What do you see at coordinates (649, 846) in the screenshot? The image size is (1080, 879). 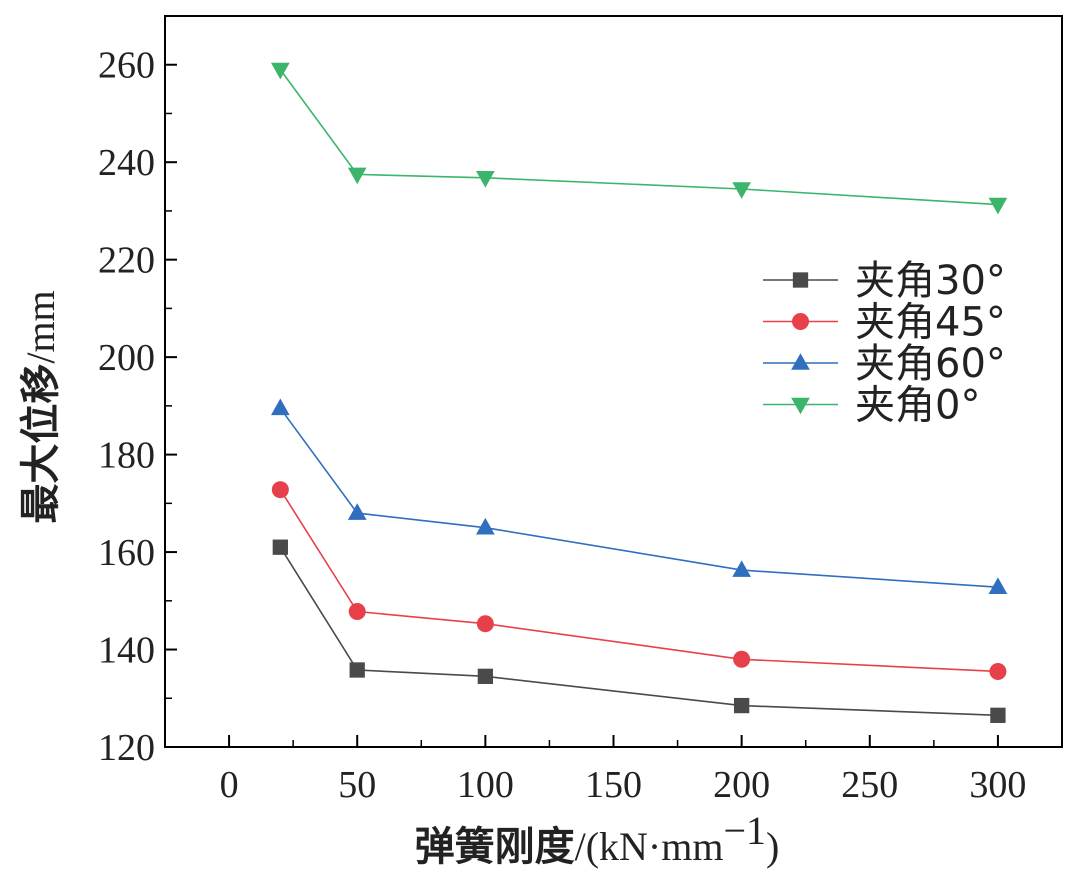 I see `x-axis-title-unit: /(kN·mm` at bounding box center [649, 846].